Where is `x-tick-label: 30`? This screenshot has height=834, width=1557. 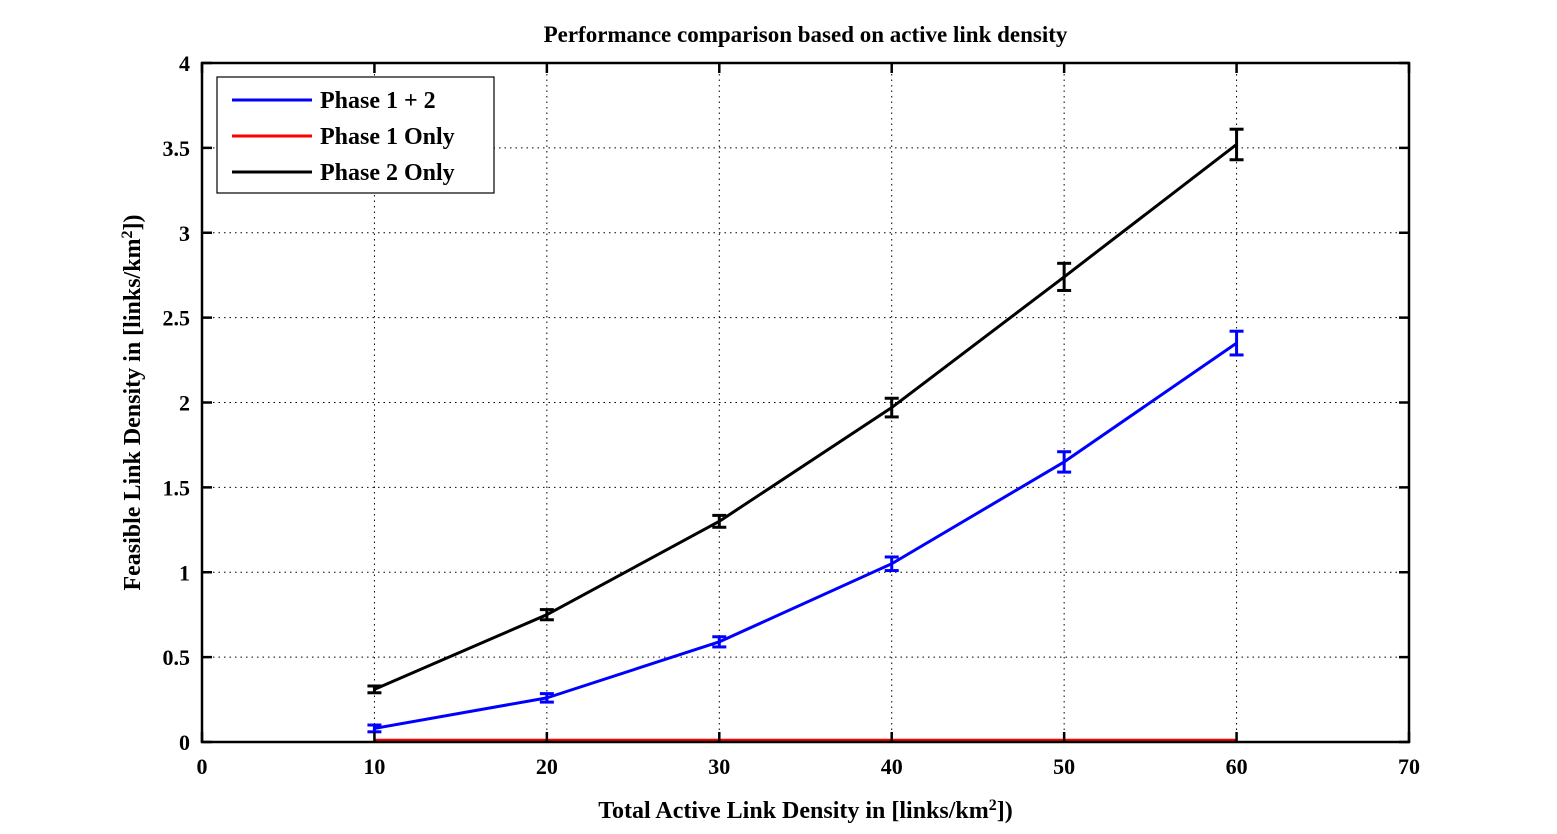
x-tick-label: 30 is located at coordinates (719, 766).